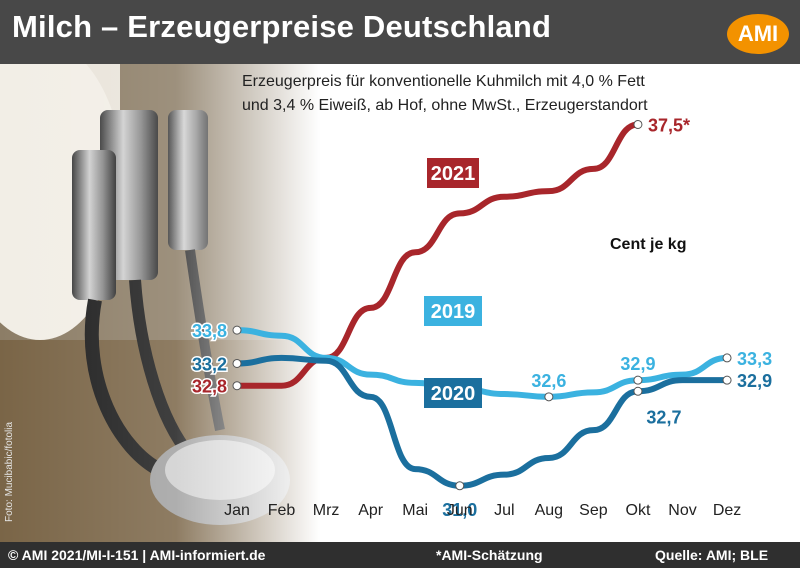  Describe the element at coordinates (727, 510) in the screenshot. I see `x-tick-label: Dez` at that location.